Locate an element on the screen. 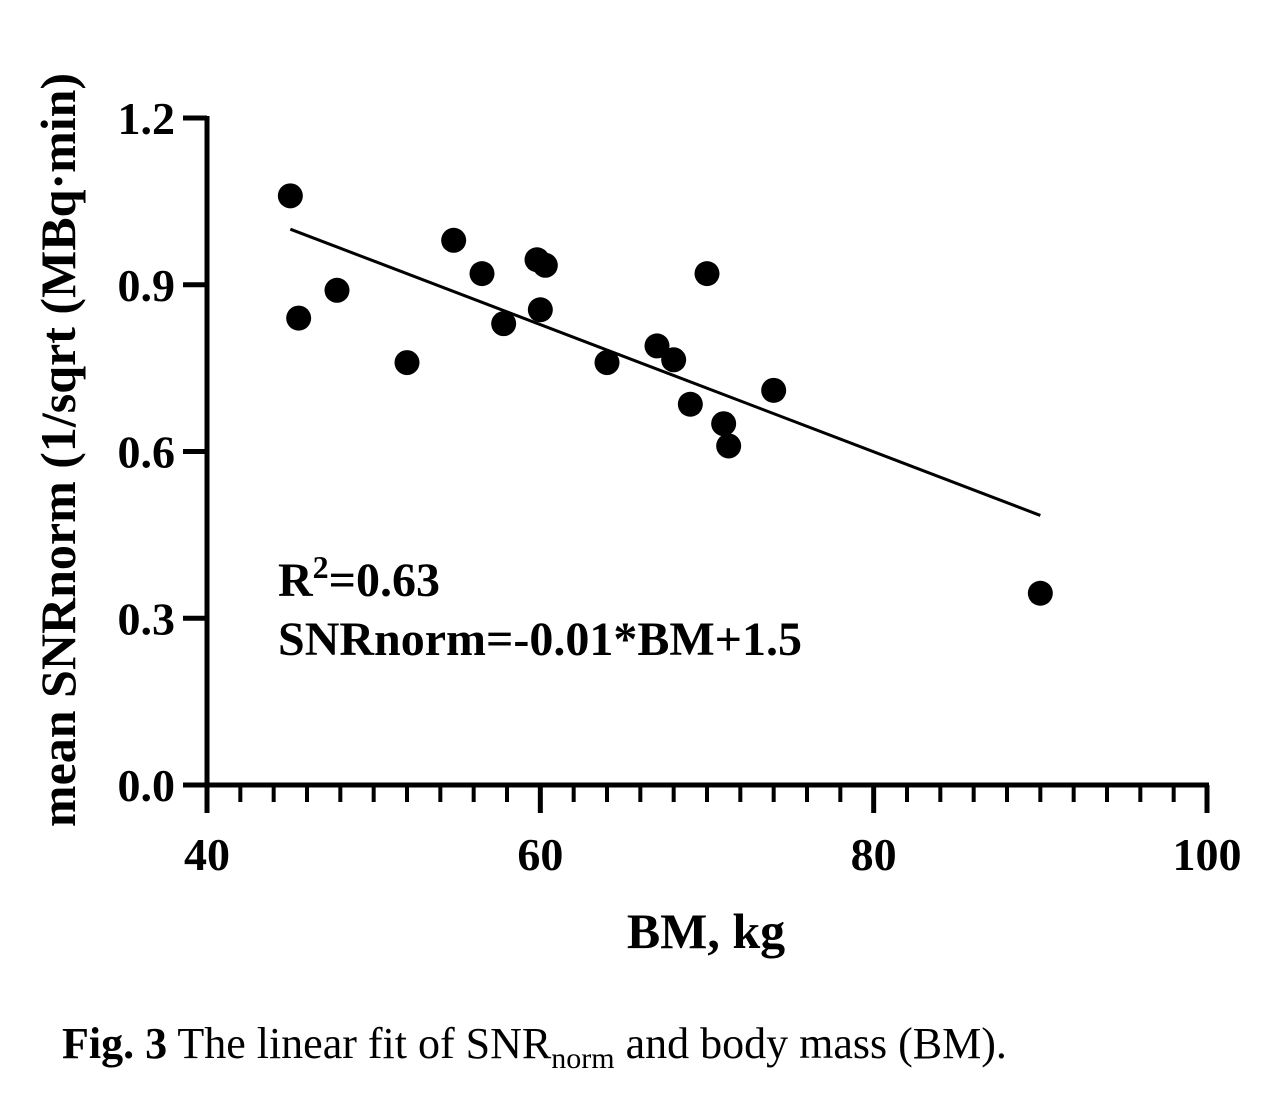 Image resolution: width=1280 pixels, height=1113 pixels. y-tick-labels: 0.0 0.3 0.6 0.9 1.2 is located at coordinates (147, 452).